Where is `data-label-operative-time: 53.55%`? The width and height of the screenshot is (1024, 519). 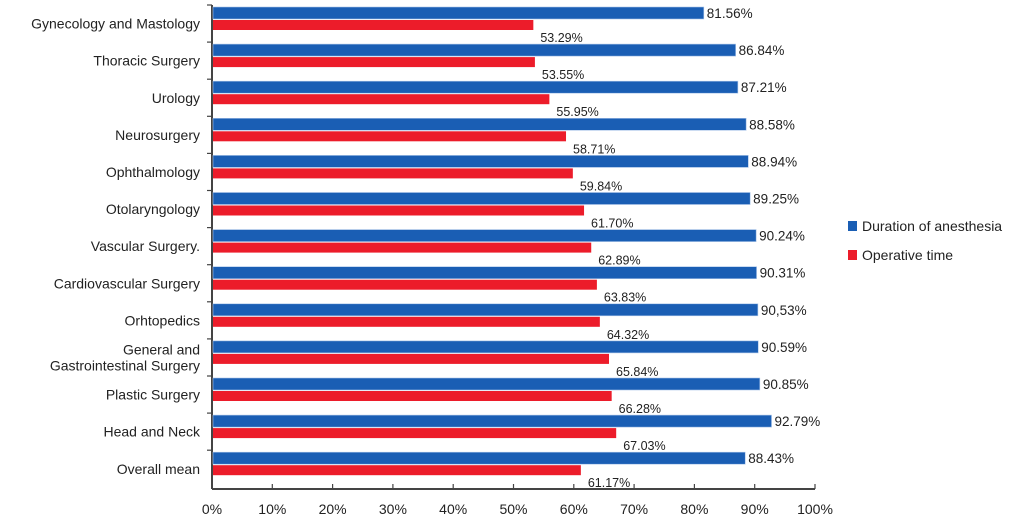 data-label-operative-time: 53.55% is located at coordinates (563, 75).